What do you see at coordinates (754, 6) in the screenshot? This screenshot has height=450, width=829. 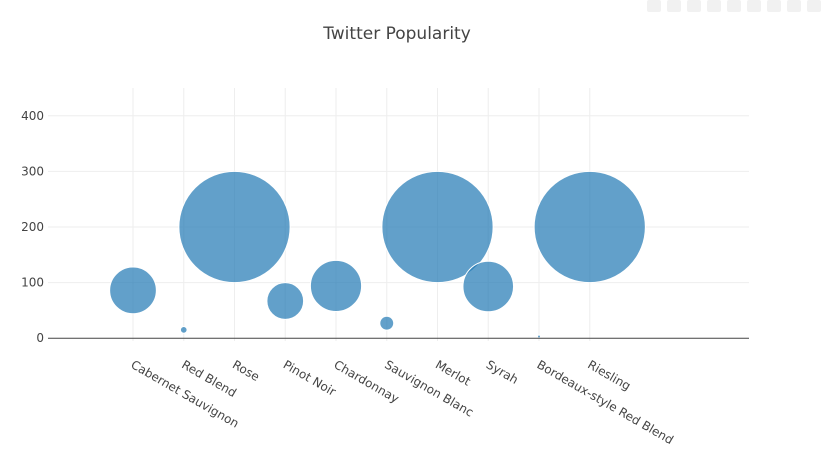 I see `zoom-in-icon` at bounding box center [754, 6].